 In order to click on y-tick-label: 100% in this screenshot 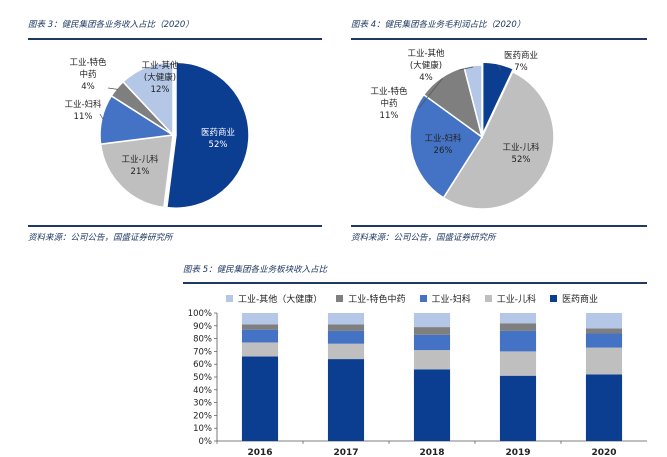, I will do `click(200, 314)`.